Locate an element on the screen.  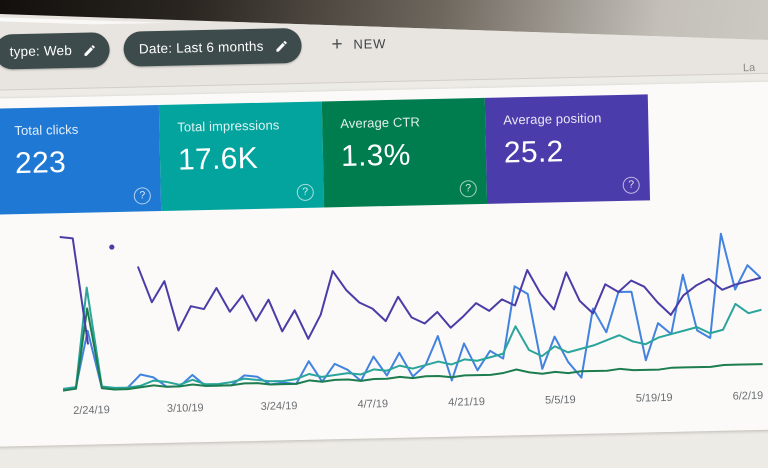
metric-label: Average CTR is located at coordinates (380, 123).